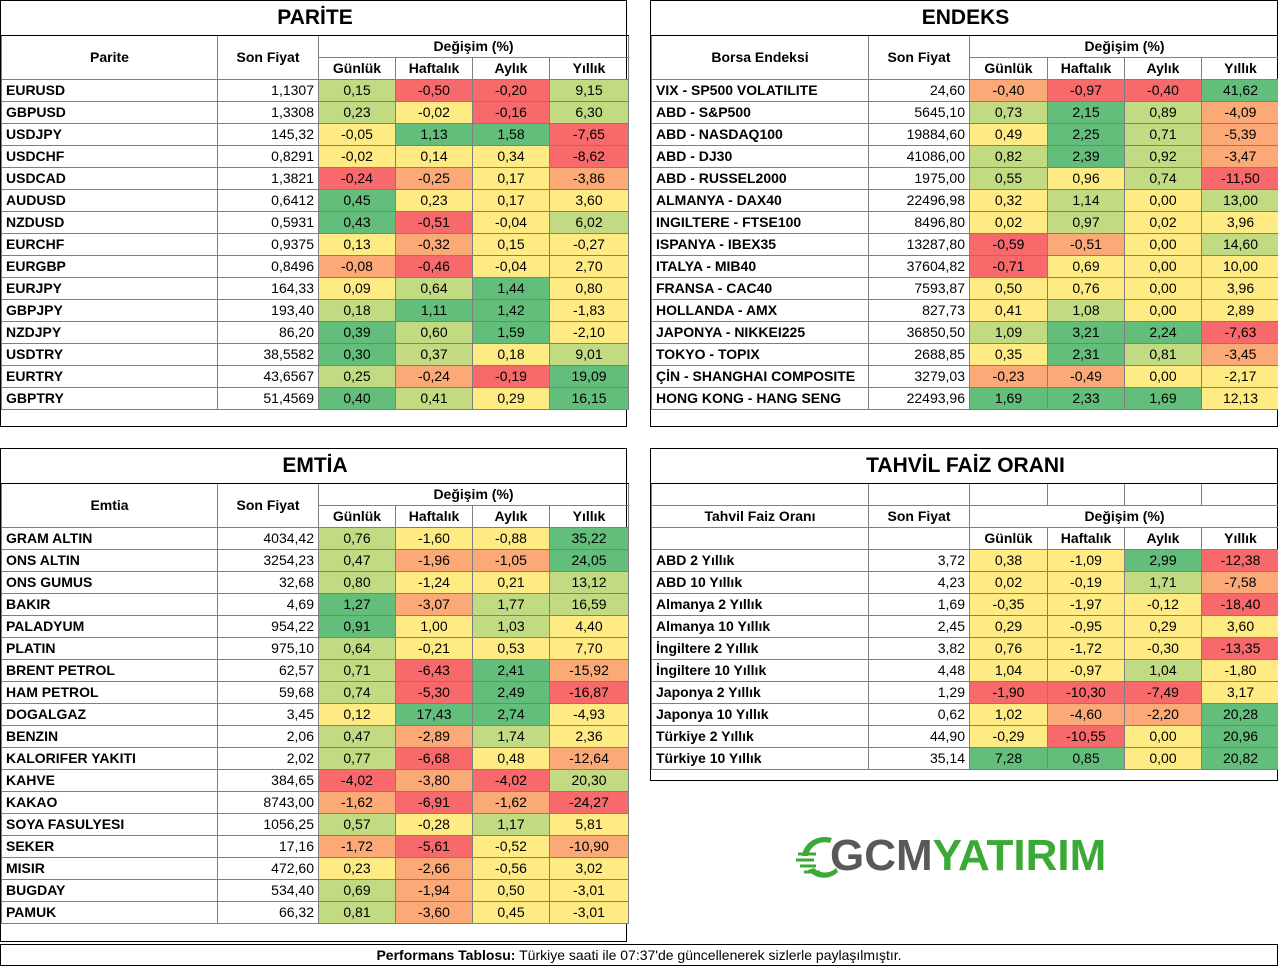  Describe the element at coordinates (589, 134) in the screenshot. I see `yearly-change: -7,65` at that location.